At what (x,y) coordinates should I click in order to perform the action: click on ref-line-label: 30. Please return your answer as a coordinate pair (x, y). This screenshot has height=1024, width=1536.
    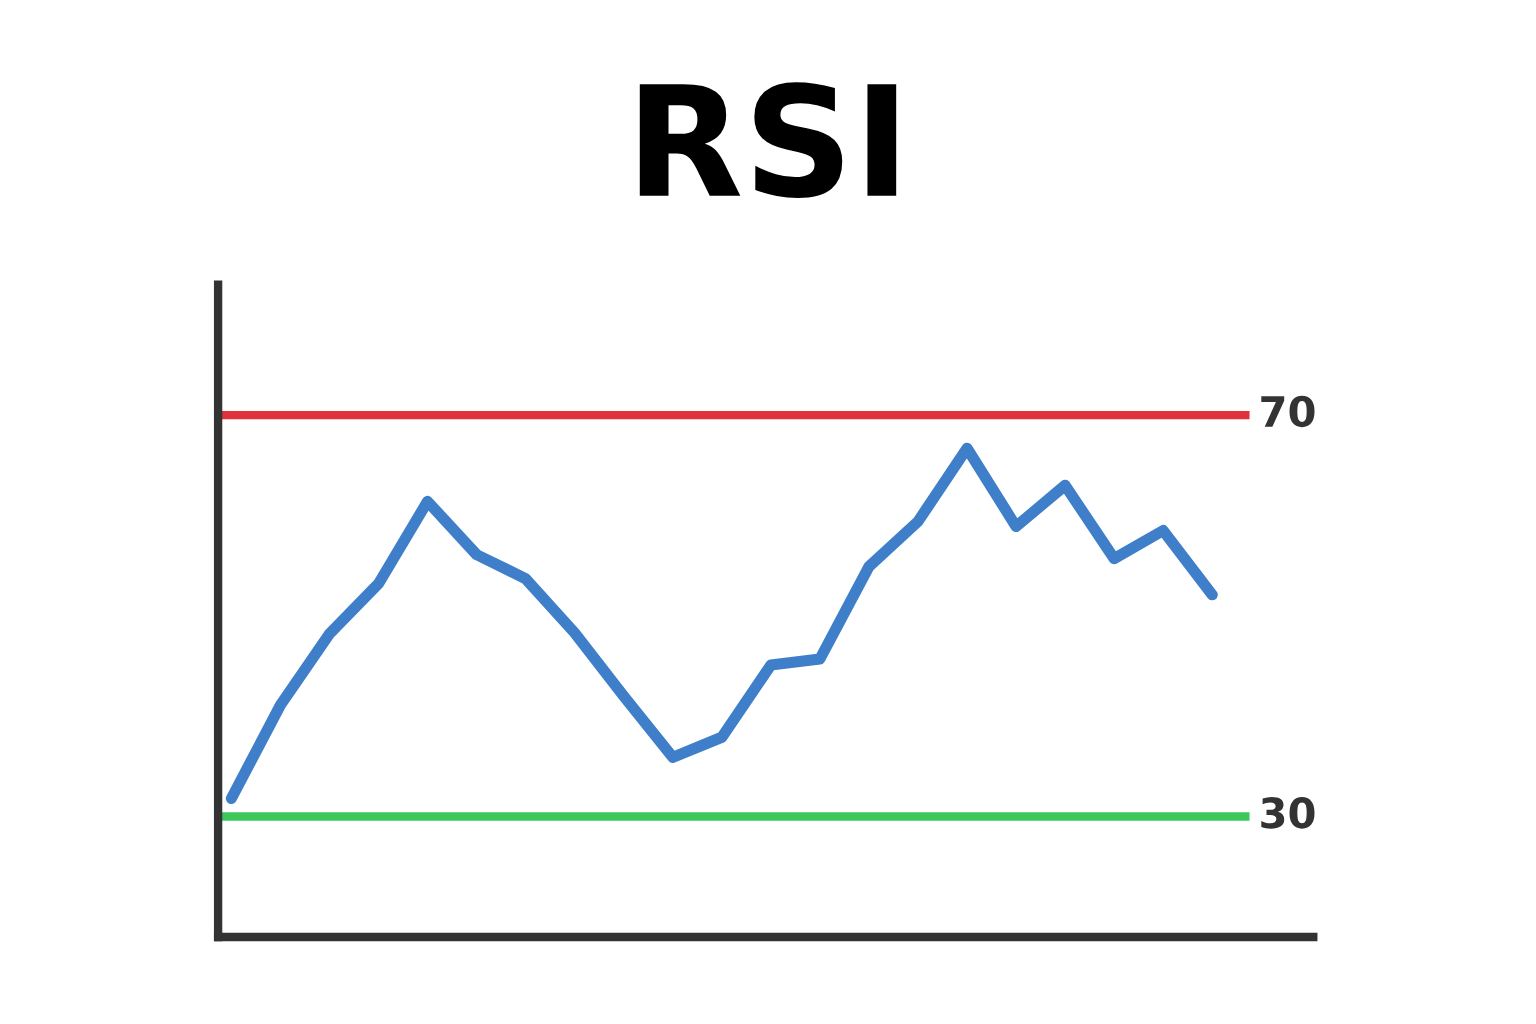
    Looking at the image, I should click on (1288, 813).